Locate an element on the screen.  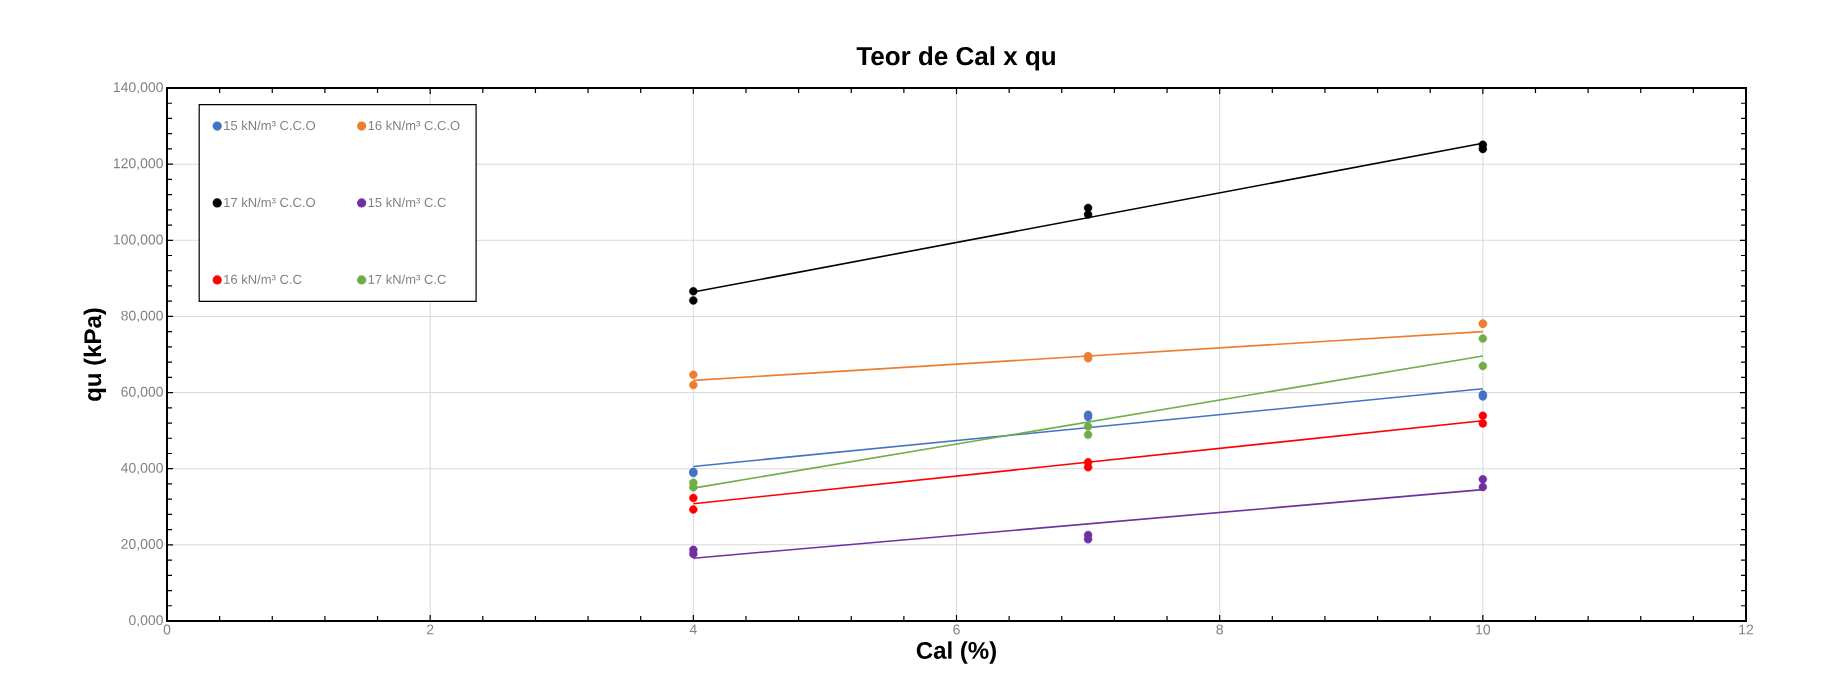
x-tick-label: 8 is located at coordinates (1219, 629).